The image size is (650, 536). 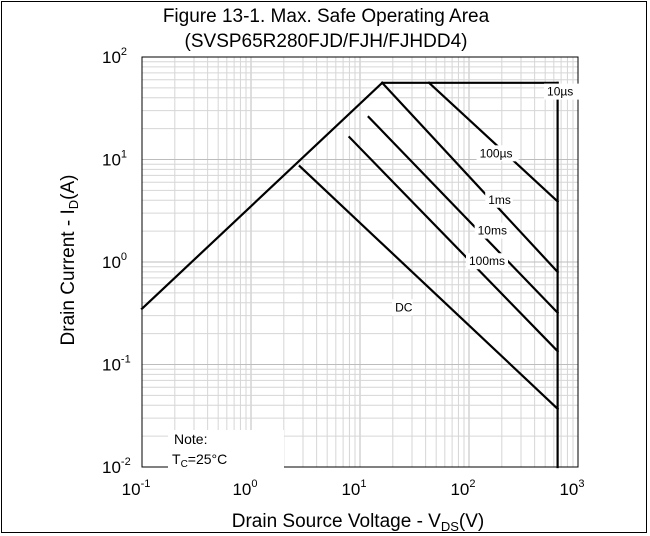 I want to click on y-tick-label: 10⁰, so click(x=114, y=261).